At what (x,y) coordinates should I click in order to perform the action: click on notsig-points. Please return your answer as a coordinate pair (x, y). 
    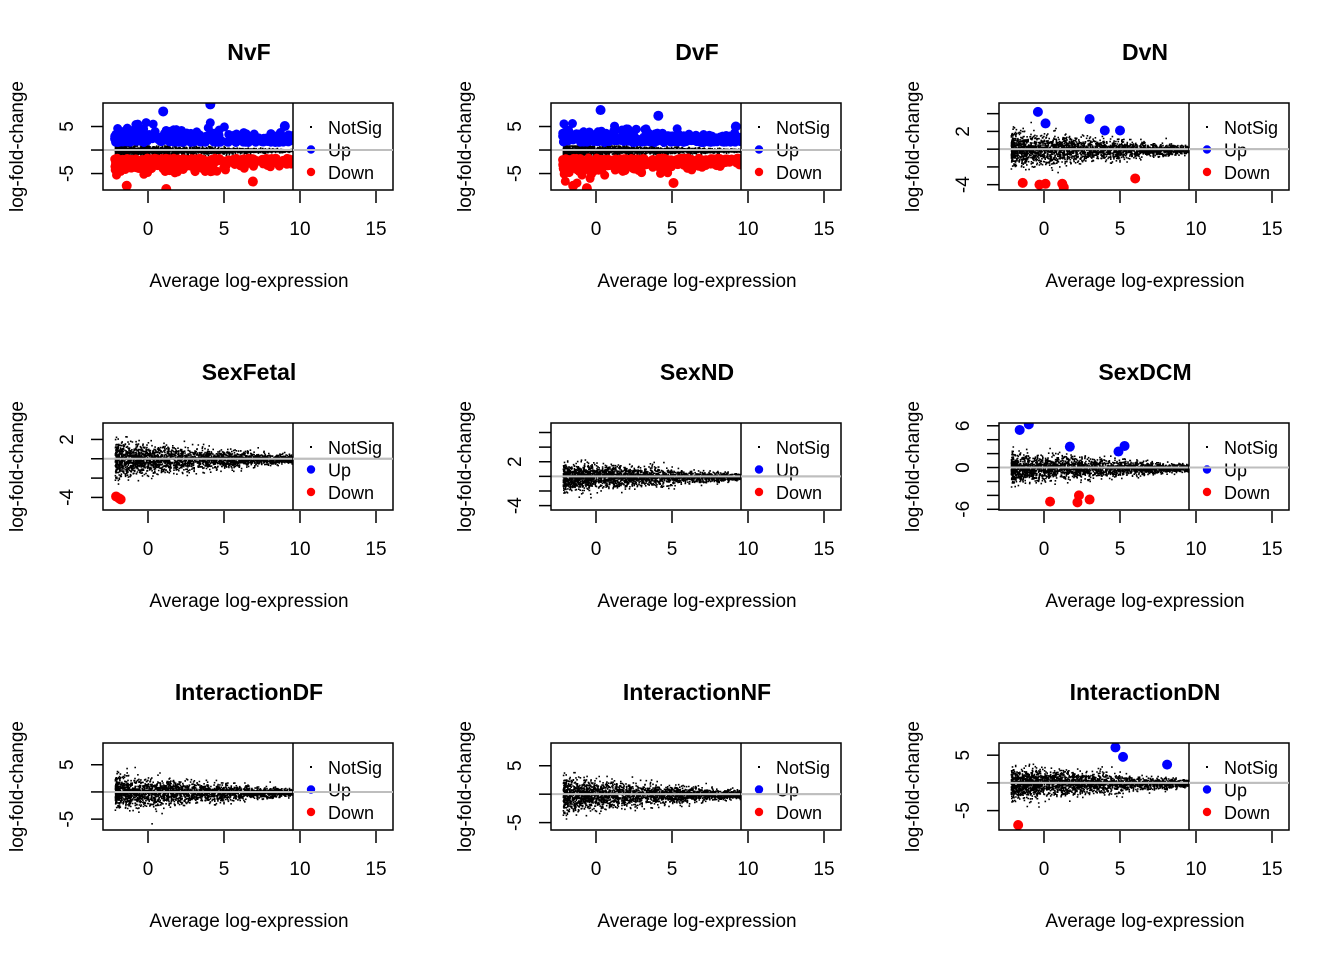
    Looking at the image, I should click on (203, 460).